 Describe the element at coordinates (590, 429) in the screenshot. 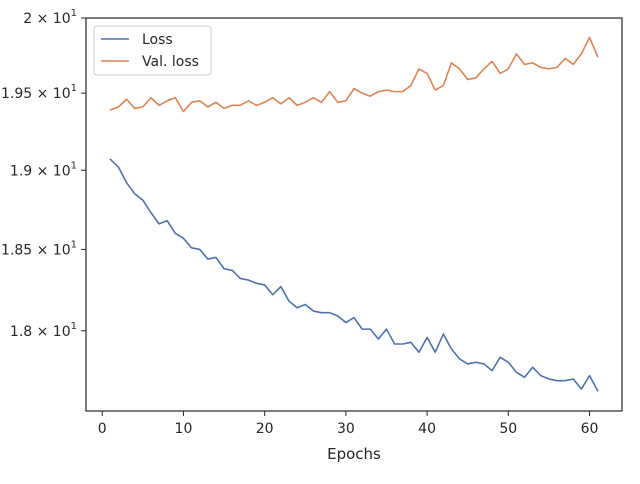

I see `x-tick-label: 60` at that location.